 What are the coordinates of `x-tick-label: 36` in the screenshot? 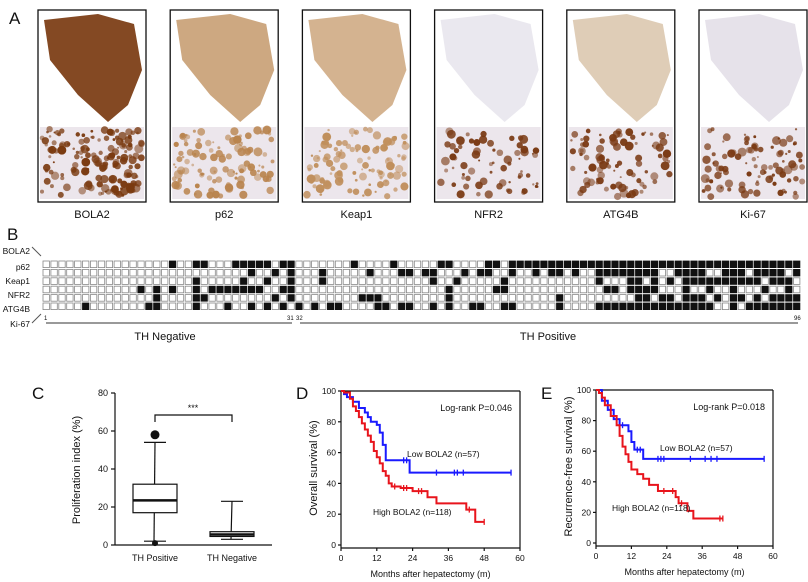 It's located at (702, 556).